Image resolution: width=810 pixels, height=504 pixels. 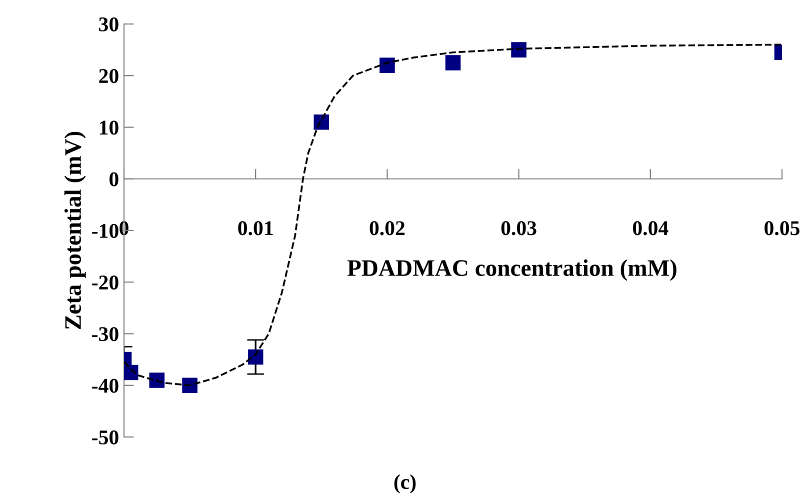 I want to click on y-axis-title: Zeta potential (mV), so click(x=75, y=231).